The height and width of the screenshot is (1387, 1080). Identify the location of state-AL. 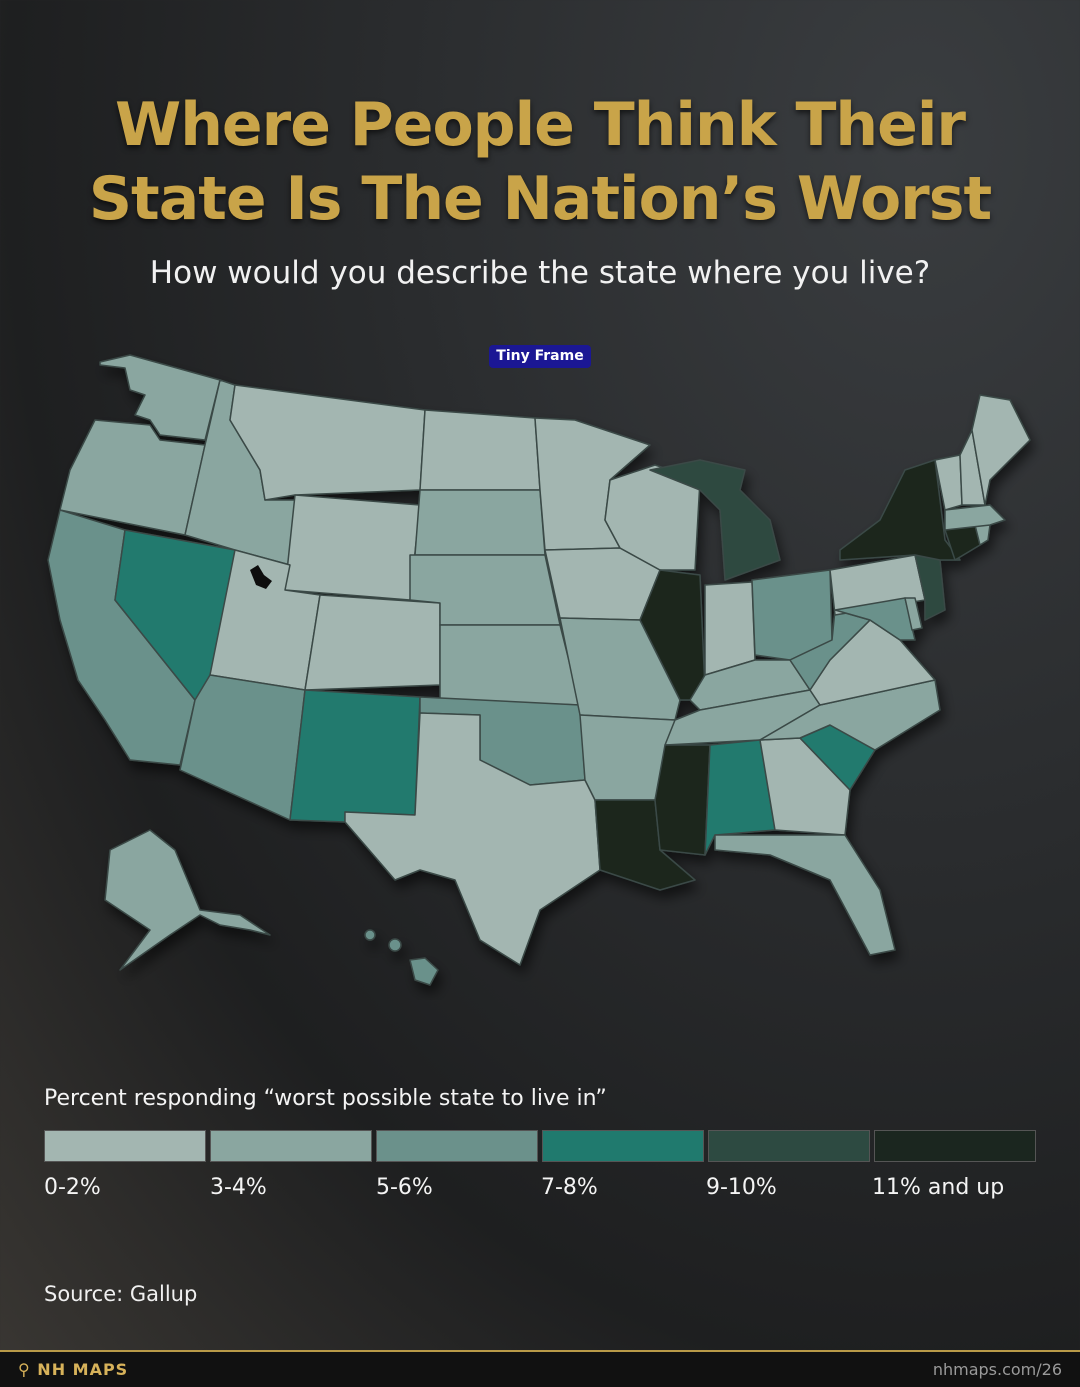
(740, 797).